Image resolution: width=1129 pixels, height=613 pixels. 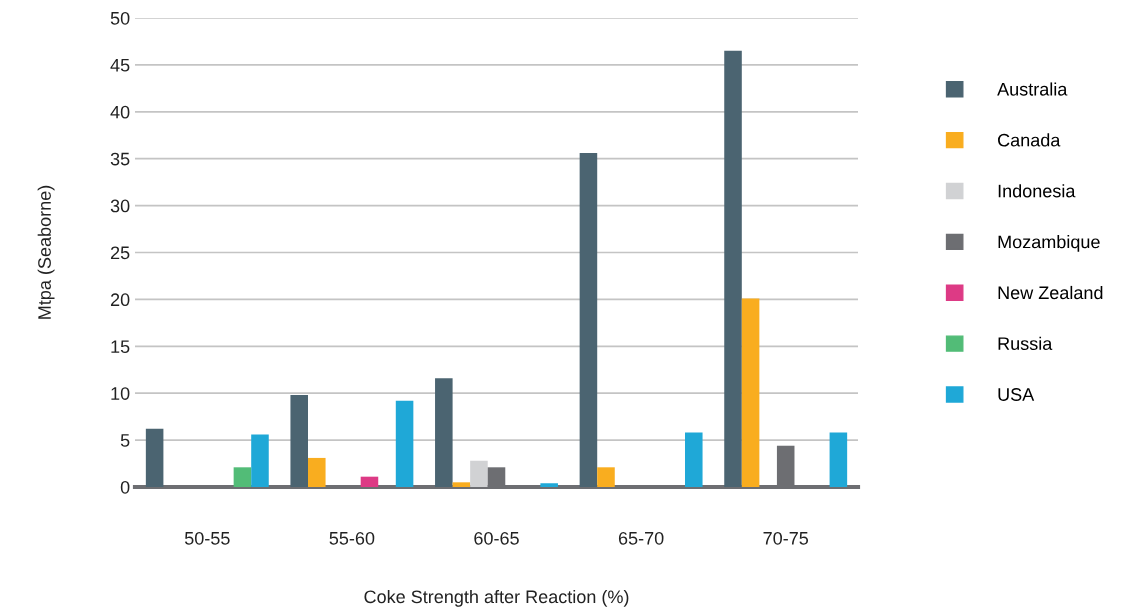 I want to click on x-axis-title: Coke Strength after Reaction (%), so click(x=496, y=598).